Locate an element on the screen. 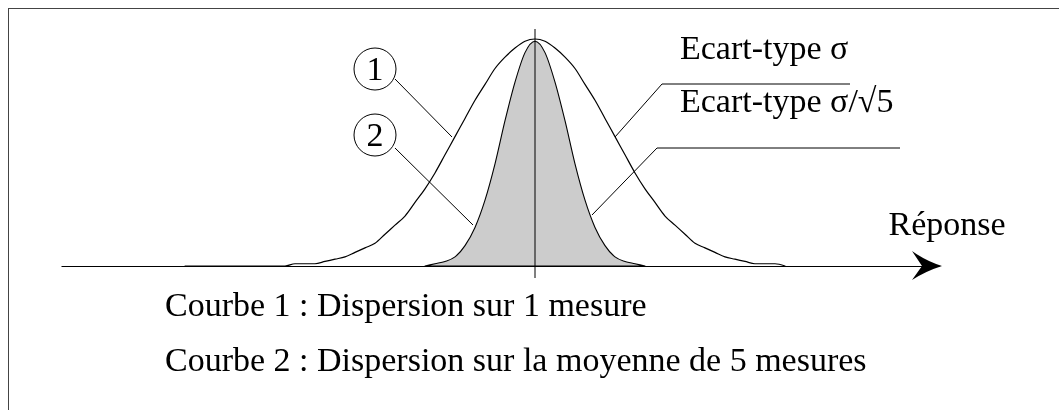 The height and width of the screenshot is (410, 1059). text: Courbe 2 : Dispersion sur la moyenne de 5 mesures is located at coordinates (516, 359).